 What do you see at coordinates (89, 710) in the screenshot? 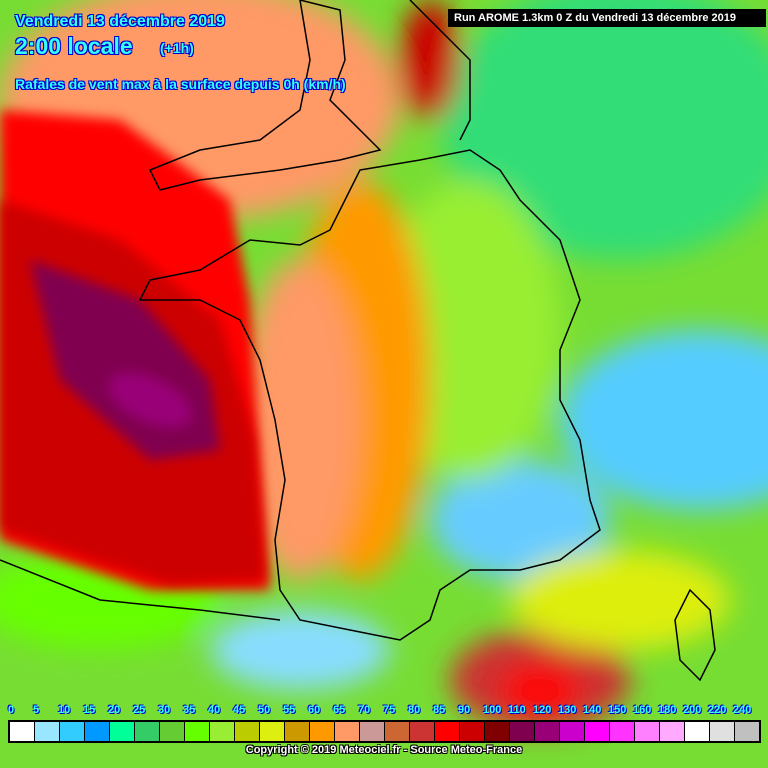
I see `legend-label: 15` at bounding box center [89, 710].